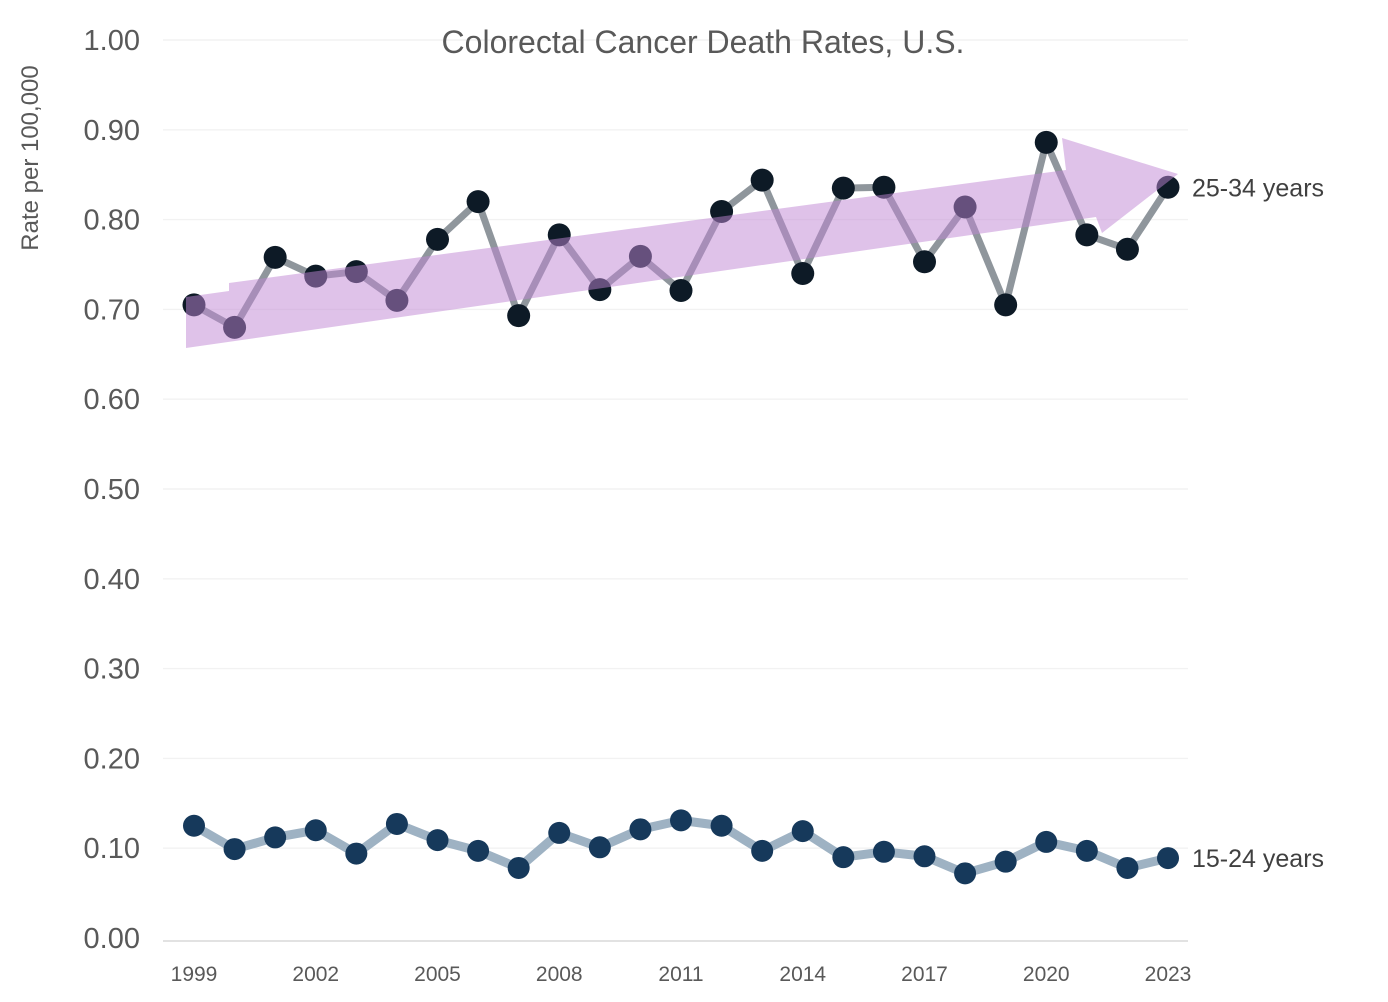 This screenshot has width=1388, height=1002. Describe the element at coordinates (1258, 188) in the screenshot. I see `series-label-25-34-years: 25-34 years` at that location.